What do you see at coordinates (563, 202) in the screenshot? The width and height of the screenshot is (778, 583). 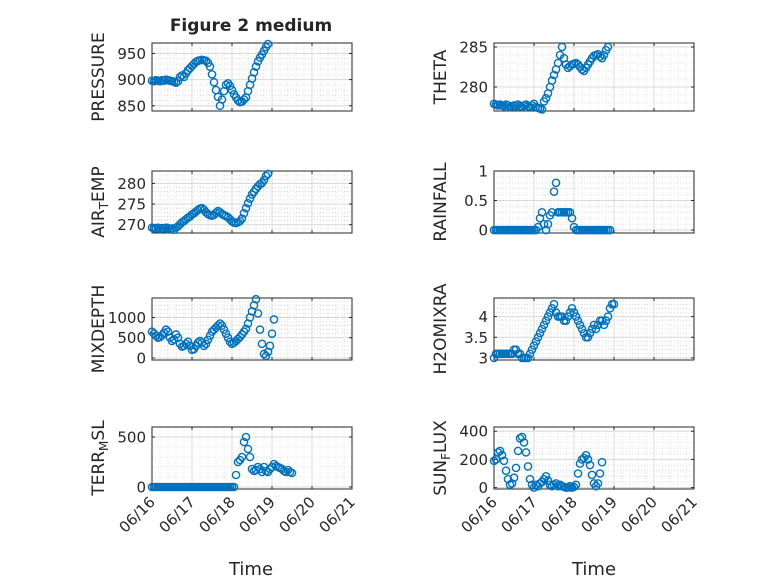 I see `subplot-4: 0 0.5 1 RAINFALL` at bounding box center [563, 202].